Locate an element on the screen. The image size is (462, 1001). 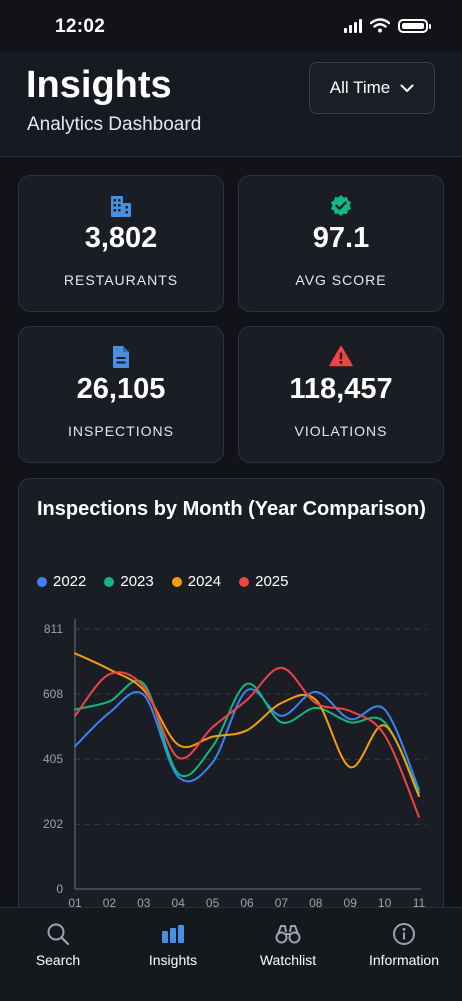
series-line-2025 is located at coordinates (247, 742).